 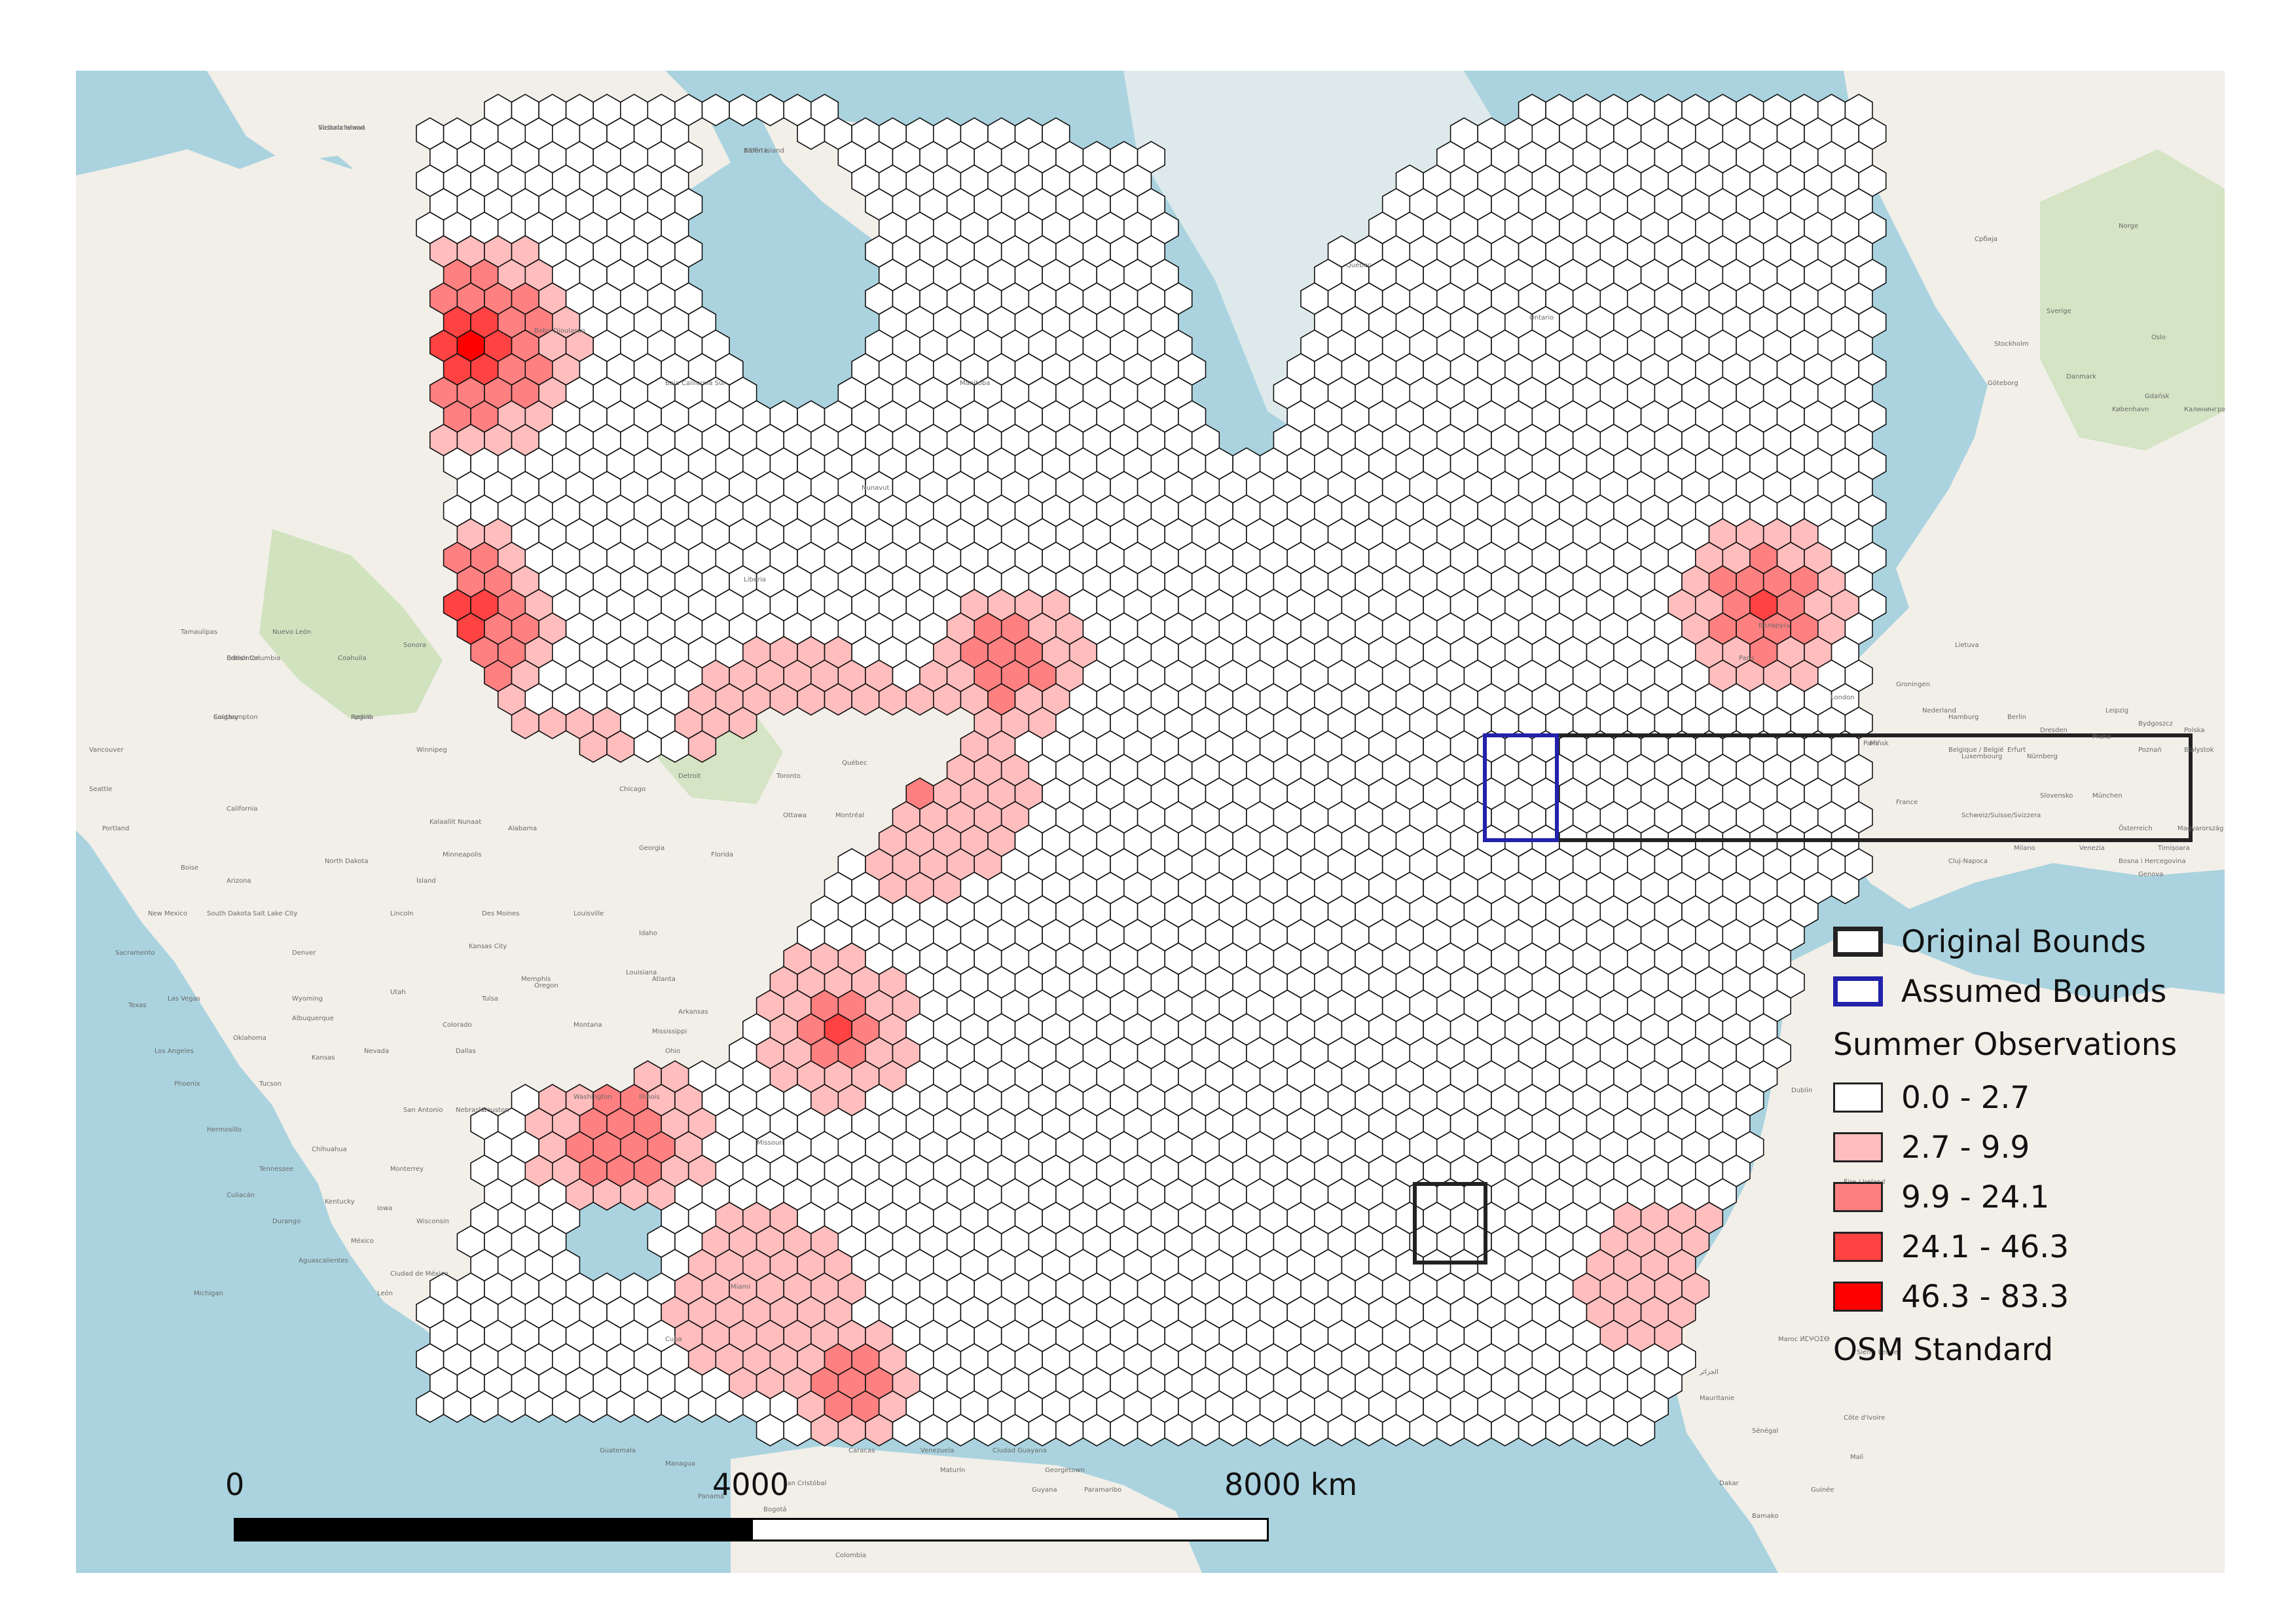 I want to click on place-label: Louisville, so click(x=589, y=913).